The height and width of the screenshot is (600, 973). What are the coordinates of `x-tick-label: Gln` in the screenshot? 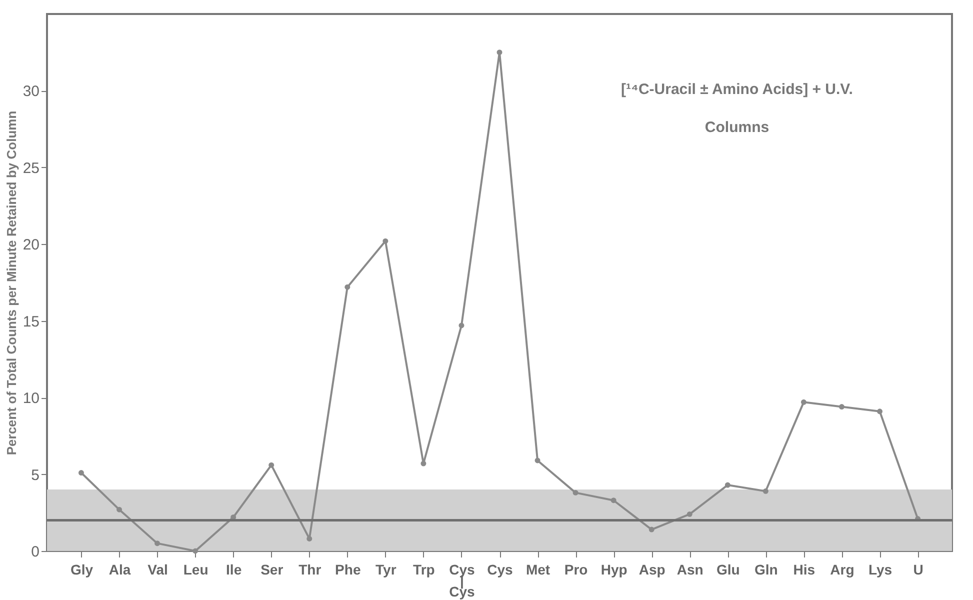 It's located at (766, 570).